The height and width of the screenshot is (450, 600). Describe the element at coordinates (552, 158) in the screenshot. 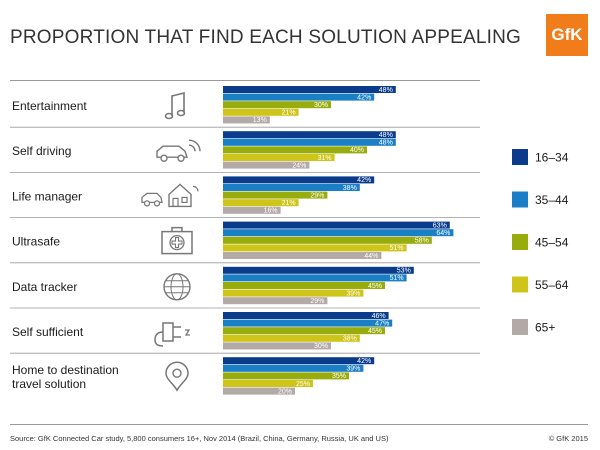

I see `legend-label: 16–34` at that location.